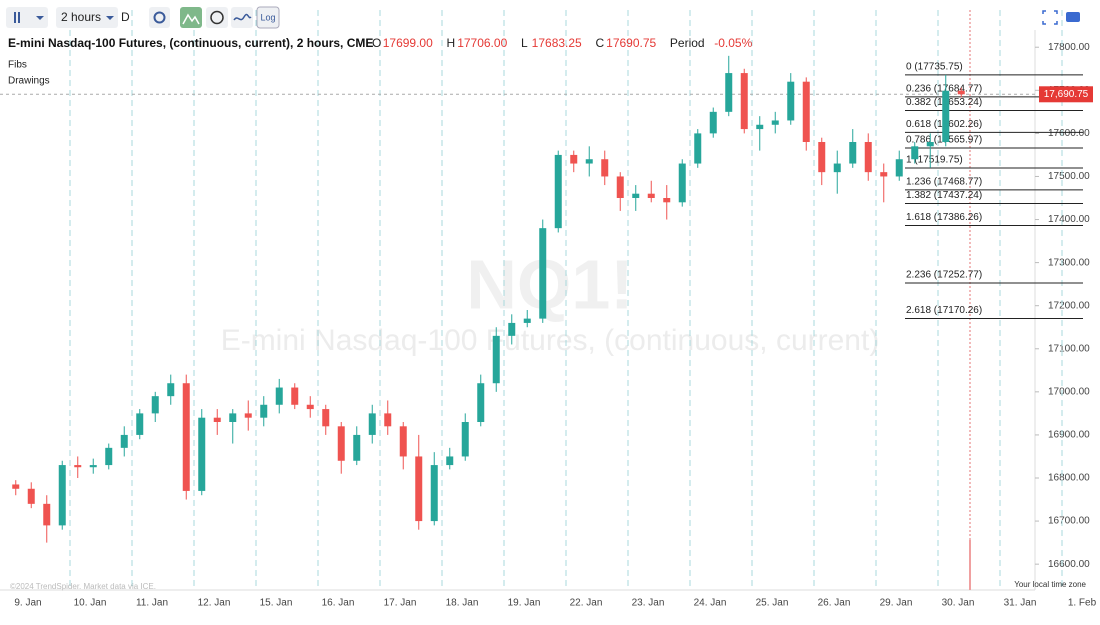 The width and height of the screenshot is (1100, 625). I want to click on ohlc-value: 17706.00, so click(482, 43).